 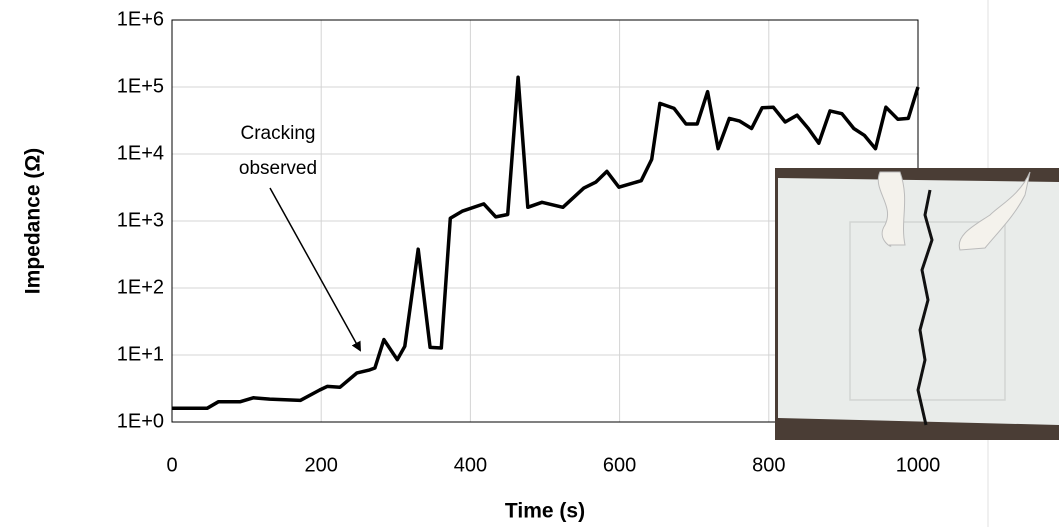 I want to click on y-tick-label: 1E+0, so click(x=140, y=421).